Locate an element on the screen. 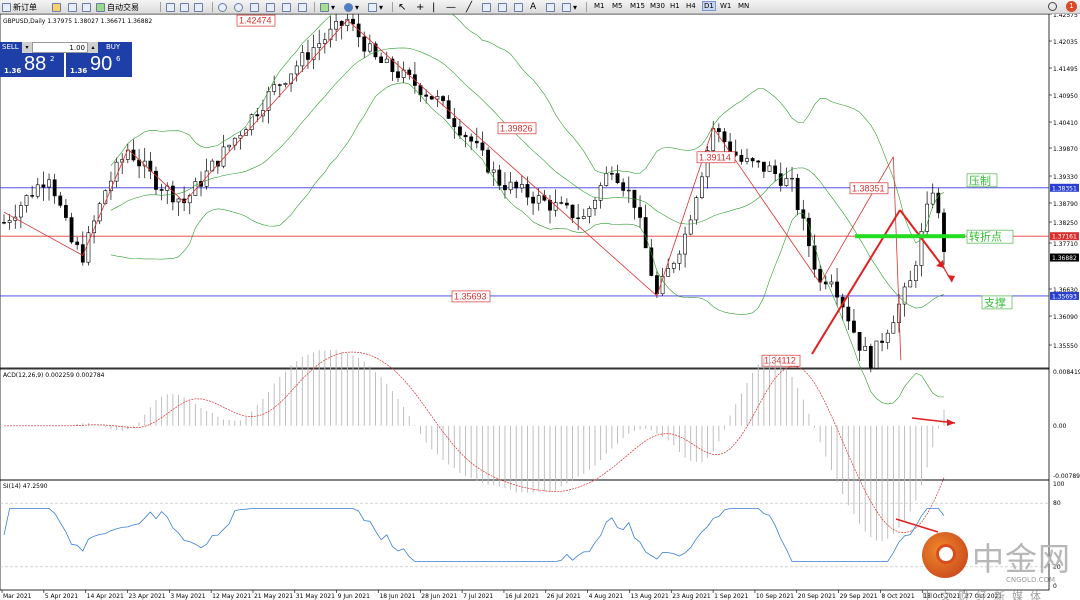  price-axis-label: 1.41495 is located at coordinates (1065, 69).